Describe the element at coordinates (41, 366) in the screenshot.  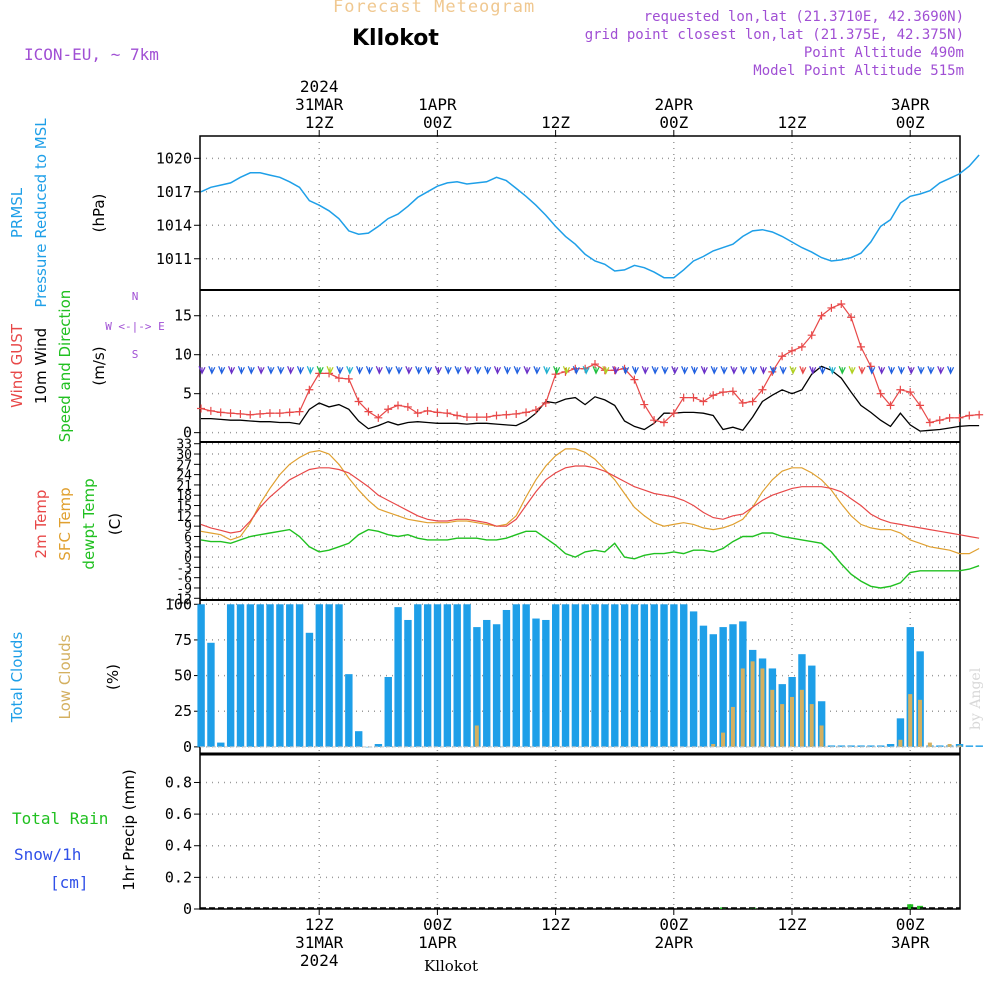
I see `wind-label: 10m Wind` at that location.